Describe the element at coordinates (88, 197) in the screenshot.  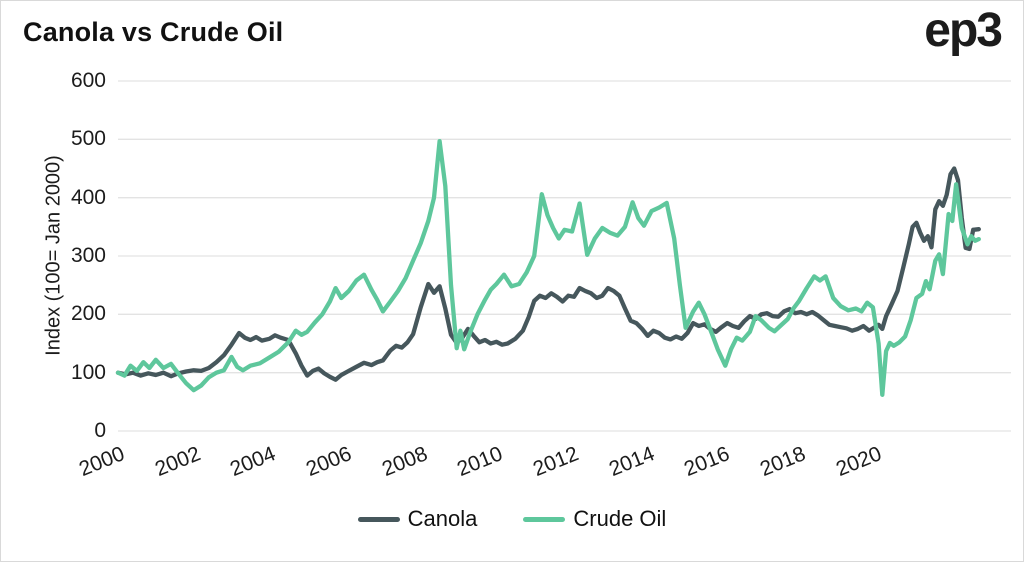
I see `y-tick-label-400: 400` at that location.